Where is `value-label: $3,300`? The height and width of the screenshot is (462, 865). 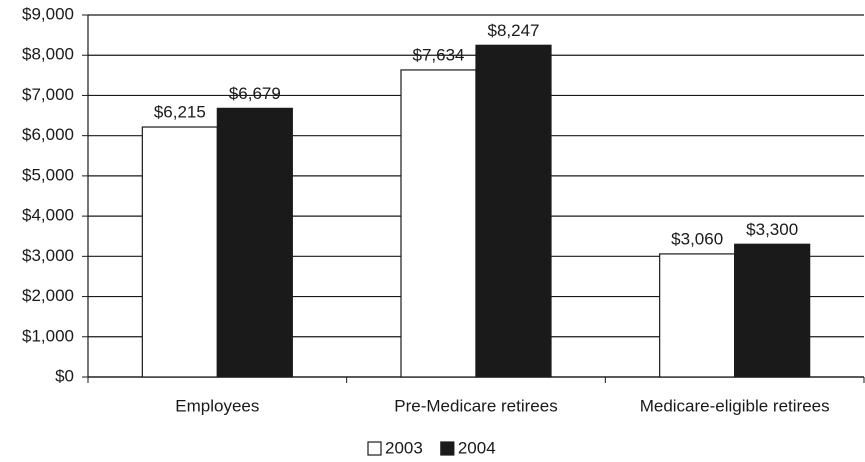 value-label: $3,300 is located at coordinates (772, 229).